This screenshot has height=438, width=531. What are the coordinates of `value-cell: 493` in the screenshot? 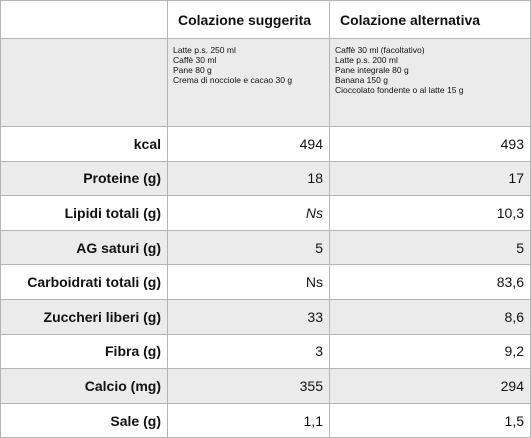 It's located at (430, 144).